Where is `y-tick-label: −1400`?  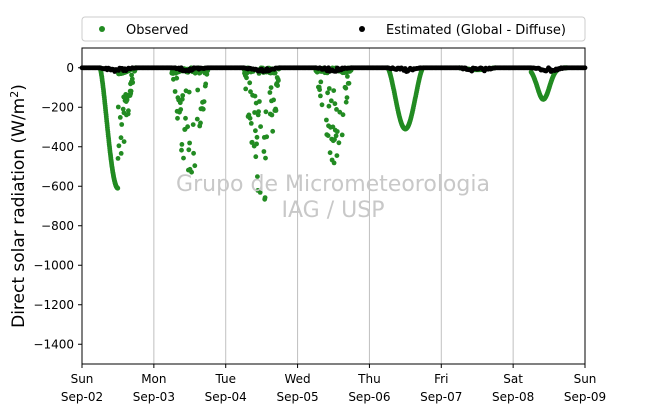 y-tick-label: −1400 is located at coordinates (53, 344).